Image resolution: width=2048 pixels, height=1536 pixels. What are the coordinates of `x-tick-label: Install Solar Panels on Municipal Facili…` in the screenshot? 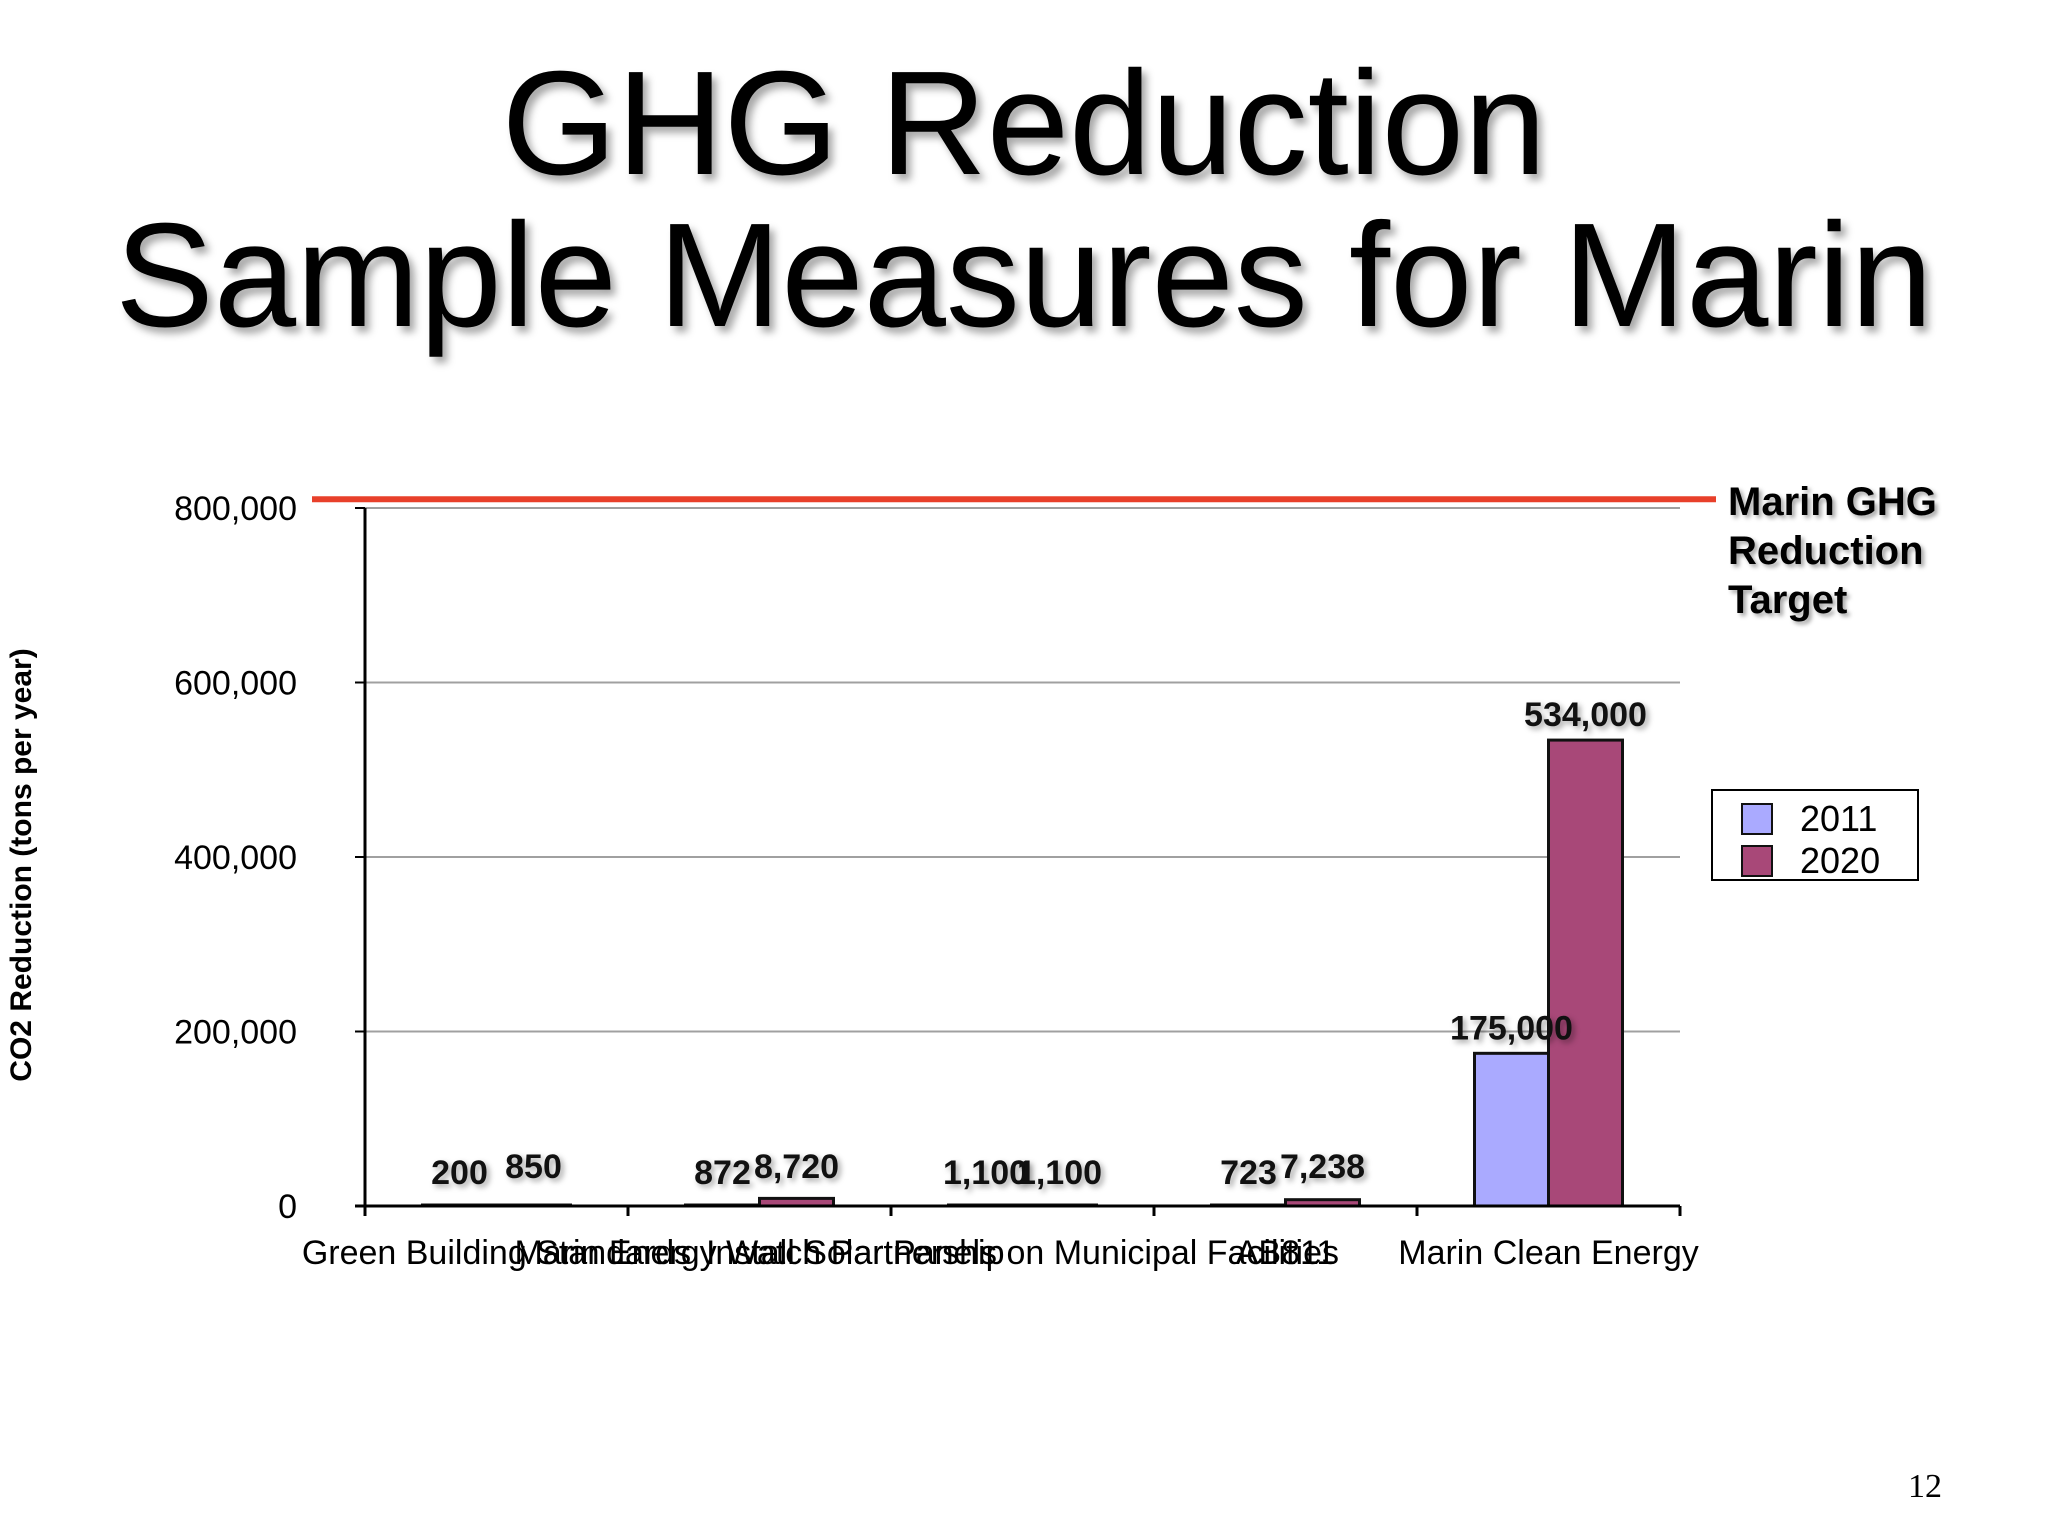 It's located at (1022, 1253).